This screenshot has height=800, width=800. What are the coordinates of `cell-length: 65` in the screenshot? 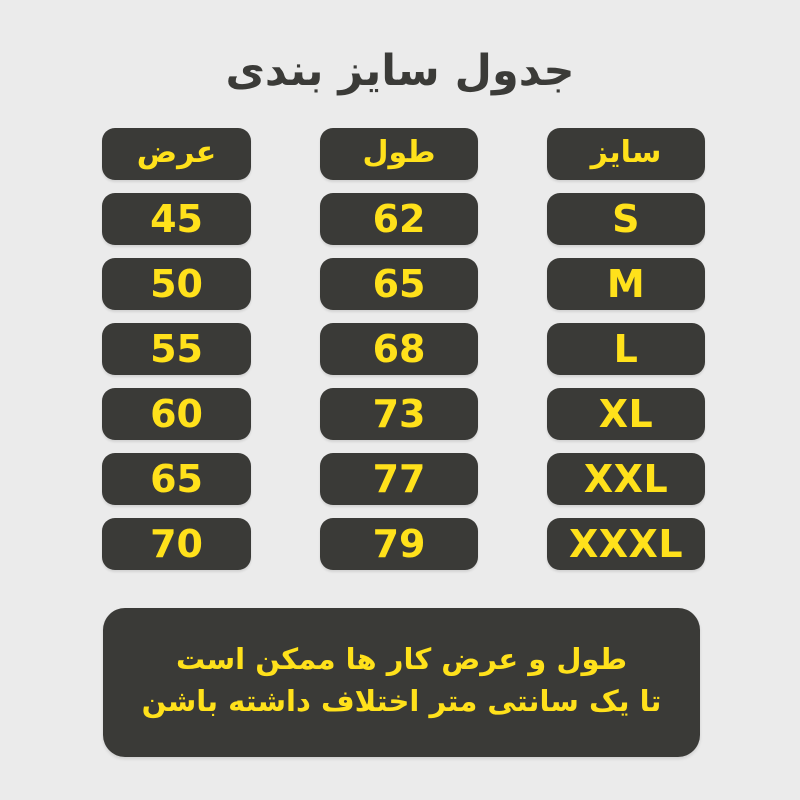 It's located at (399, 284).